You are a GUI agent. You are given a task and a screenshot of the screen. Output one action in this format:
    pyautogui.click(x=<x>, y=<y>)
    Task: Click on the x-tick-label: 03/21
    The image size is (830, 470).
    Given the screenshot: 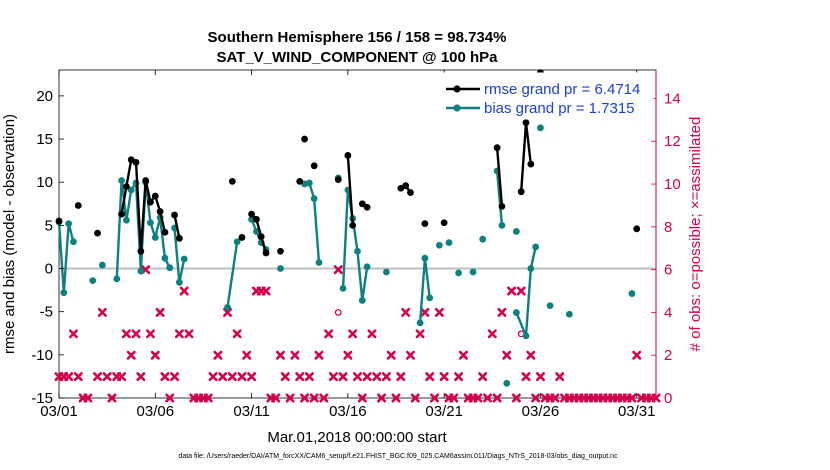 What is the action you would take?
    pyautogui.click(x=444, y=411)
    